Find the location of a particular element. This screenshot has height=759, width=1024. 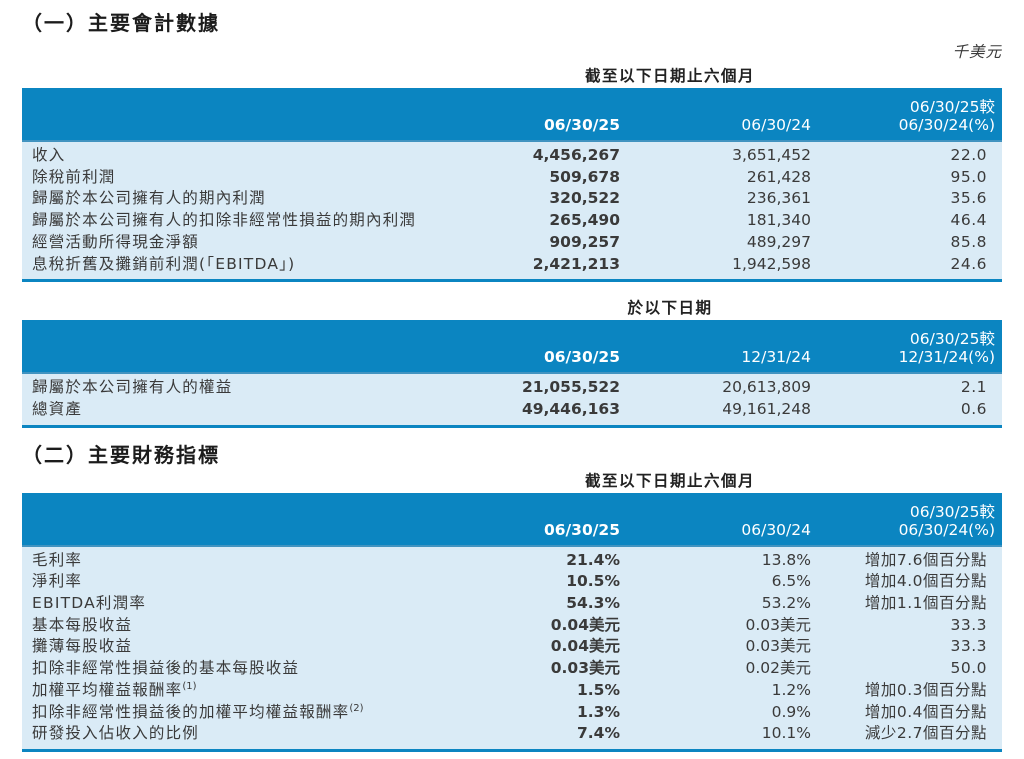

value-change: 增加7.6個百分點 is located at coordinates (906, 558).